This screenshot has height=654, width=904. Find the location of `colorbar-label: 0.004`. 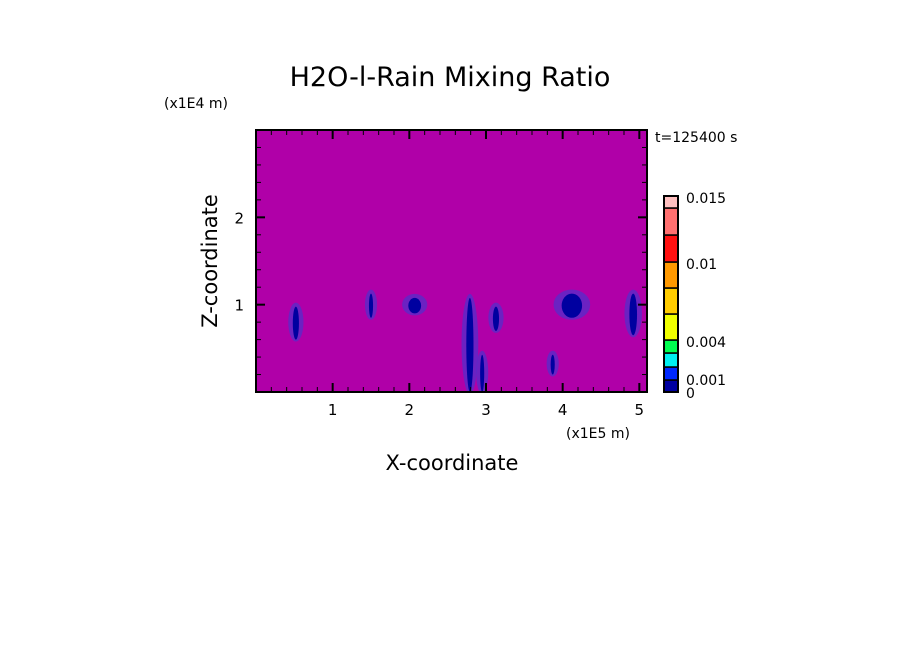

colorbar-label: 0.004 is located at coordinates (706, 343).